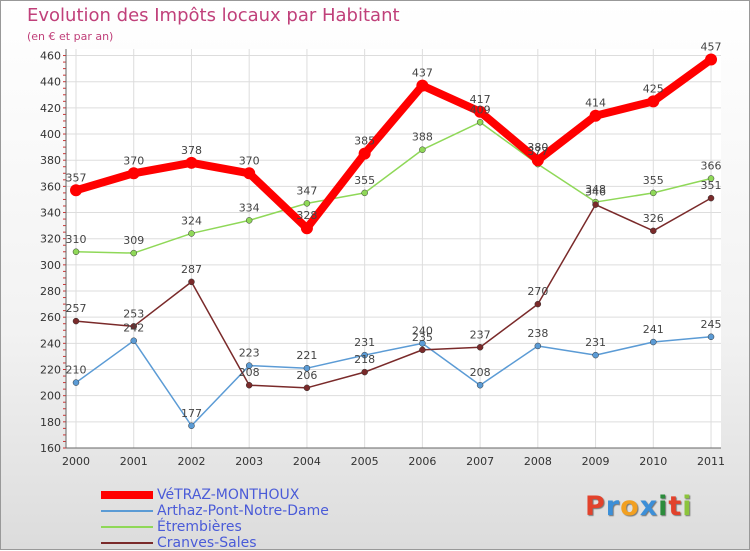  Describe the element at coordinates (537, 147) in the screenshot. I see `data-label: 380` at that location.